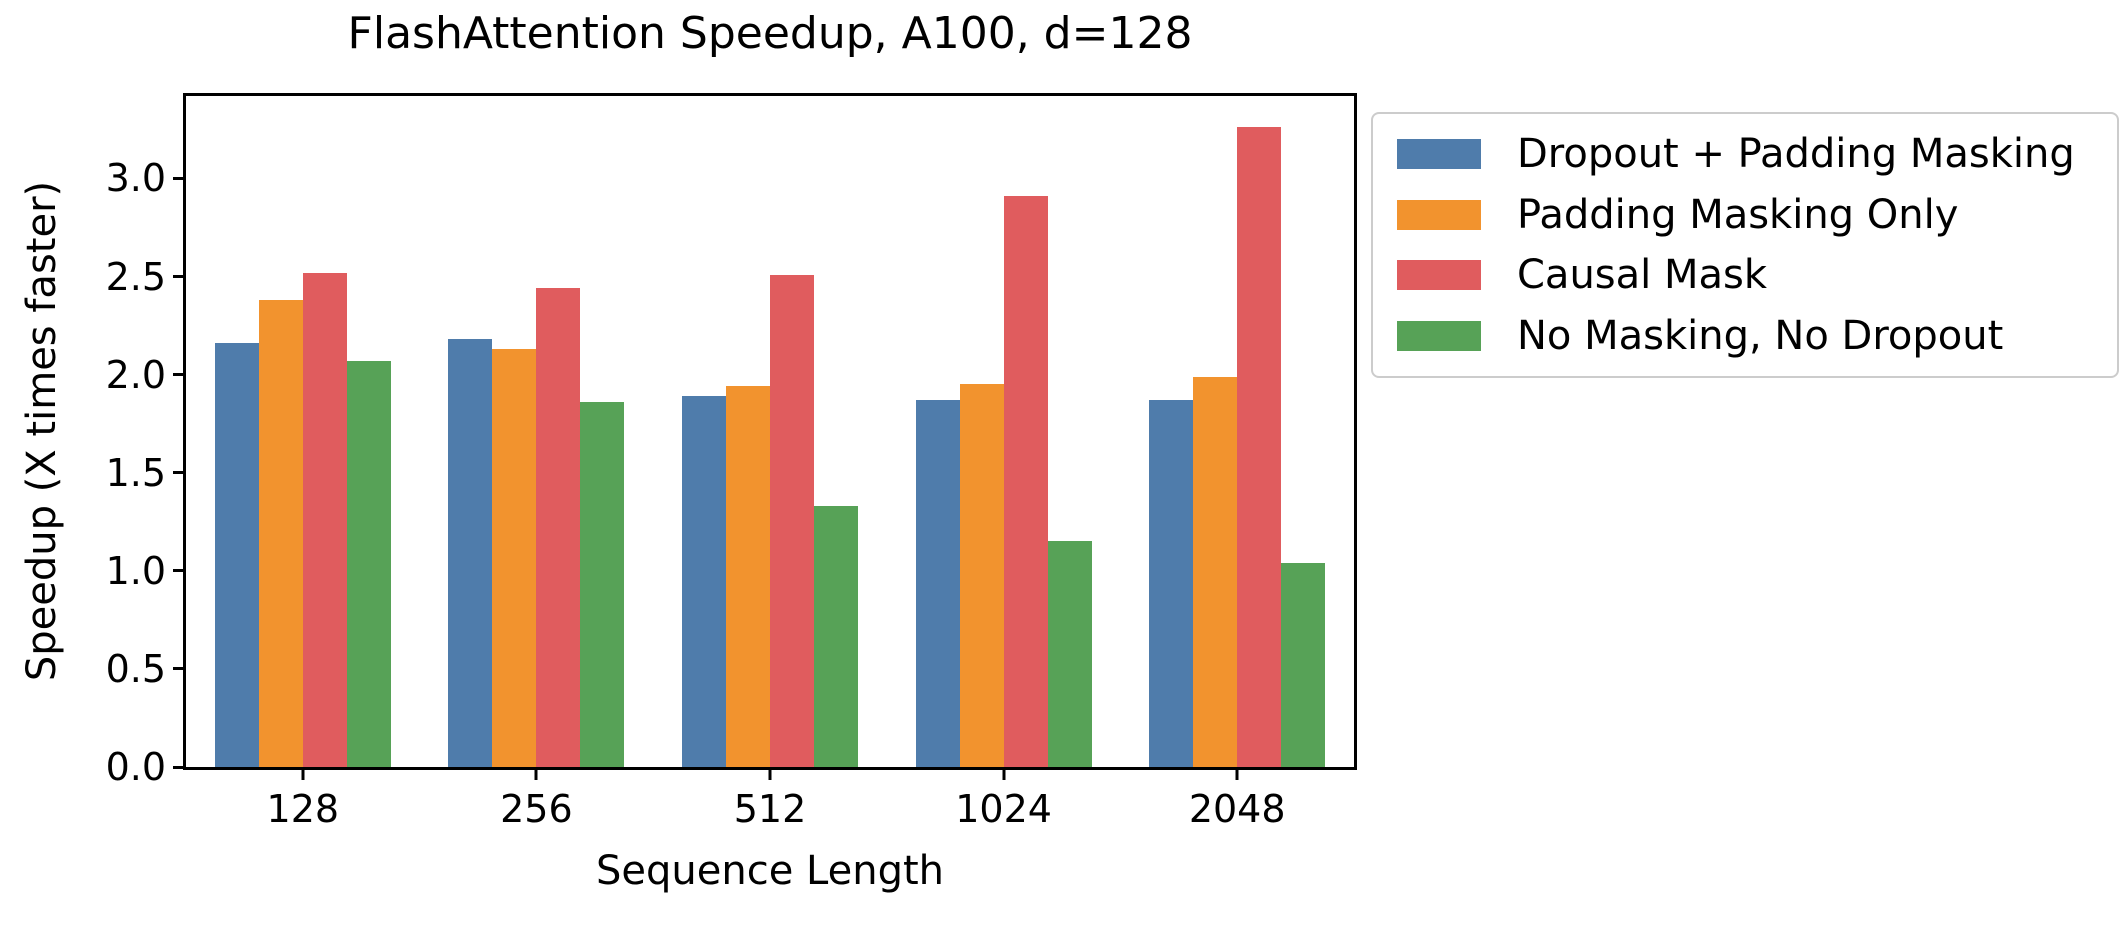 This screenshot has width=2127, height=932. Describe the element at coordinates (1642, 275) in the screenshot. I see `legend-label-2: Causal Mask` at that location.